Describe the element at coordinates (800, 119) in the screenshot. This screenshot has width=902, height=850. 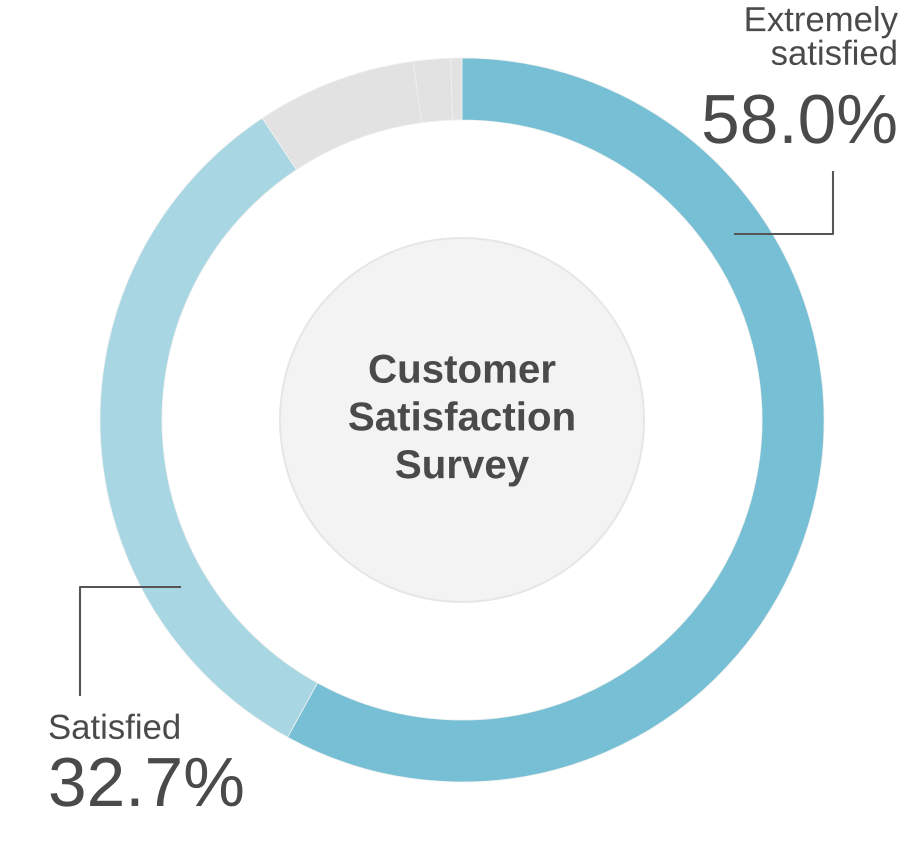
I see `data-label: 58.0%` at that location.